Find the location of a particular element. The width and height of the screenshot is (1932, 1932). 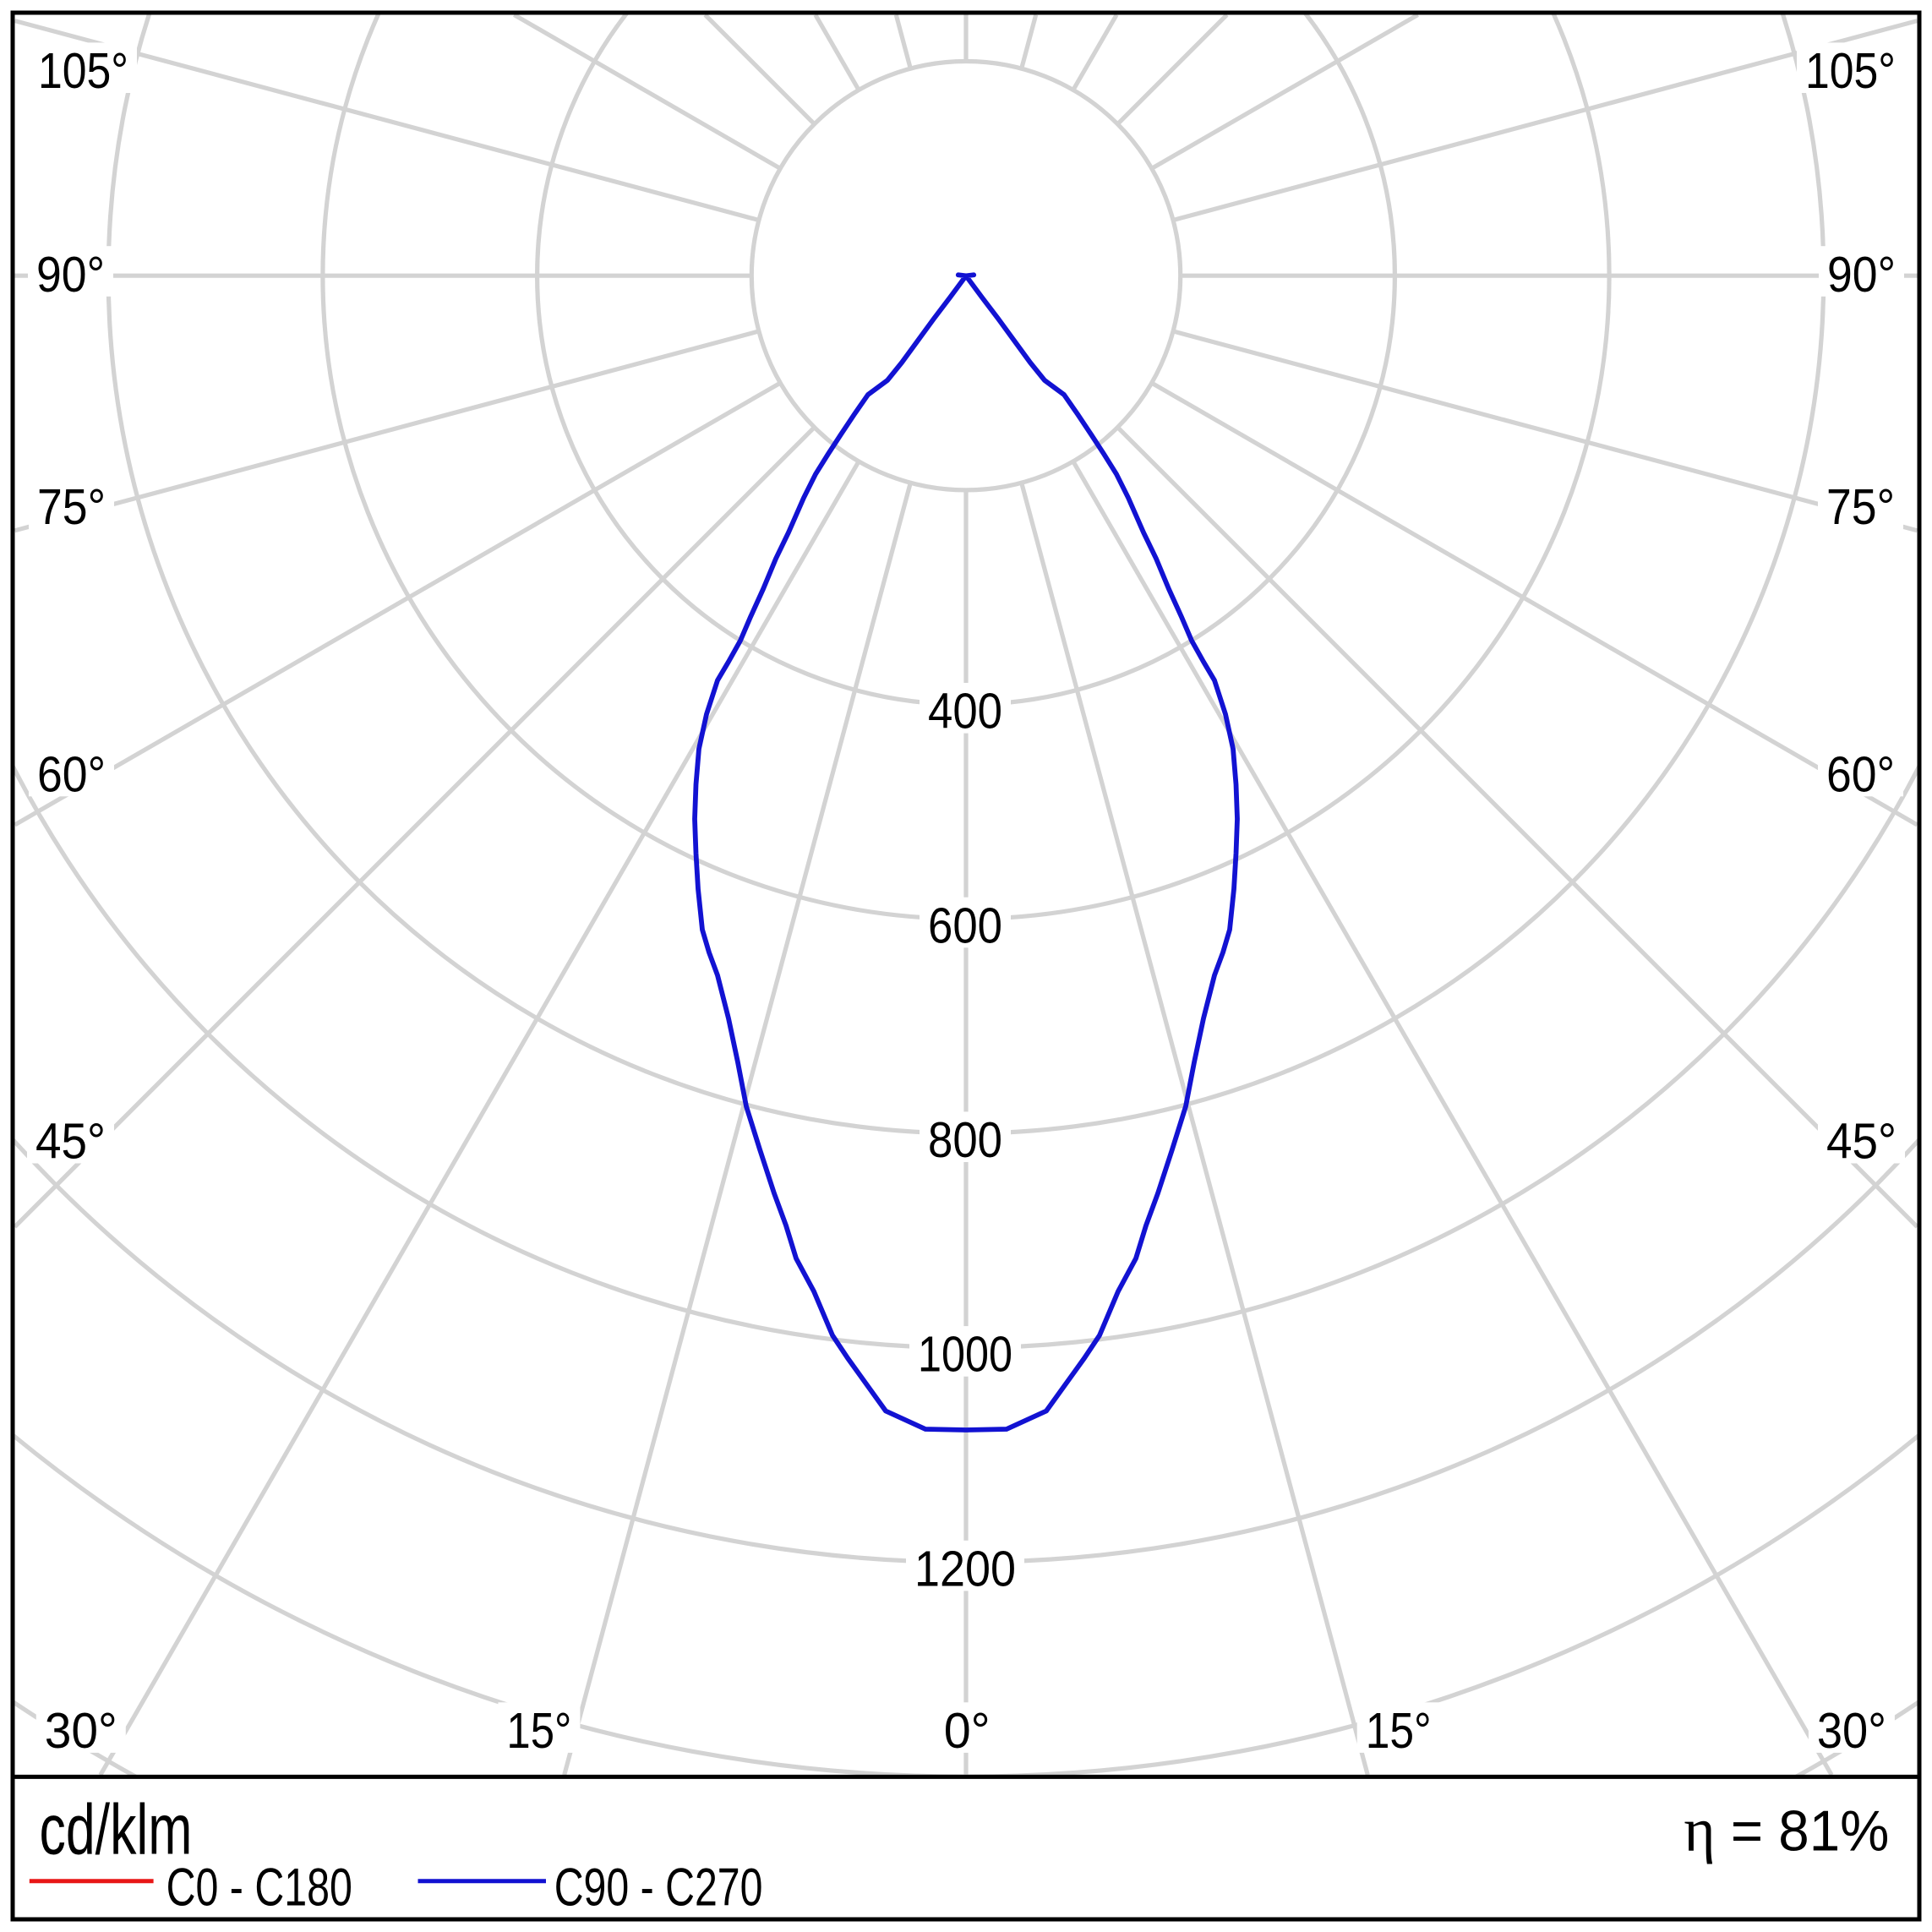

svg-text: 0° is located at coordinates (968, 1731).